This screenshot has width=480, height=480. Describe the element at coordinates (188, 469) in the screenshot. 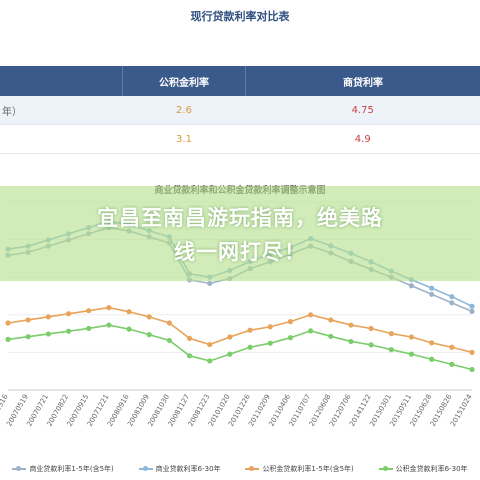

I see `legend-label: 商业贷款利率6-30年` at that location.